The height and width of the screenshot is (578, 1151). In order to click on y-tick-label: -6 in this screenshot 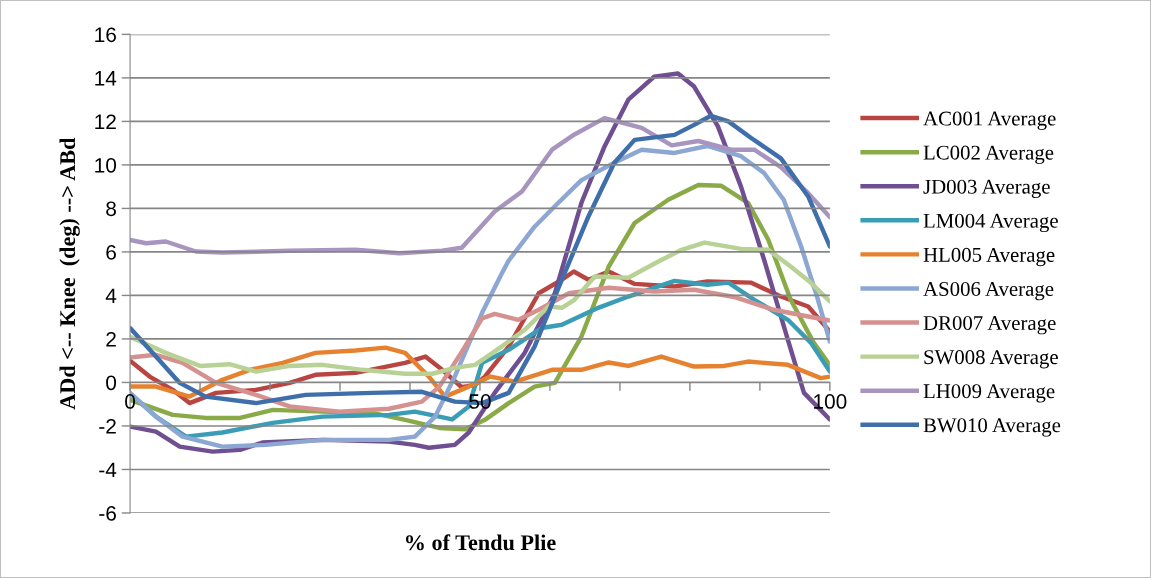, I will do `click(107, 513)`.